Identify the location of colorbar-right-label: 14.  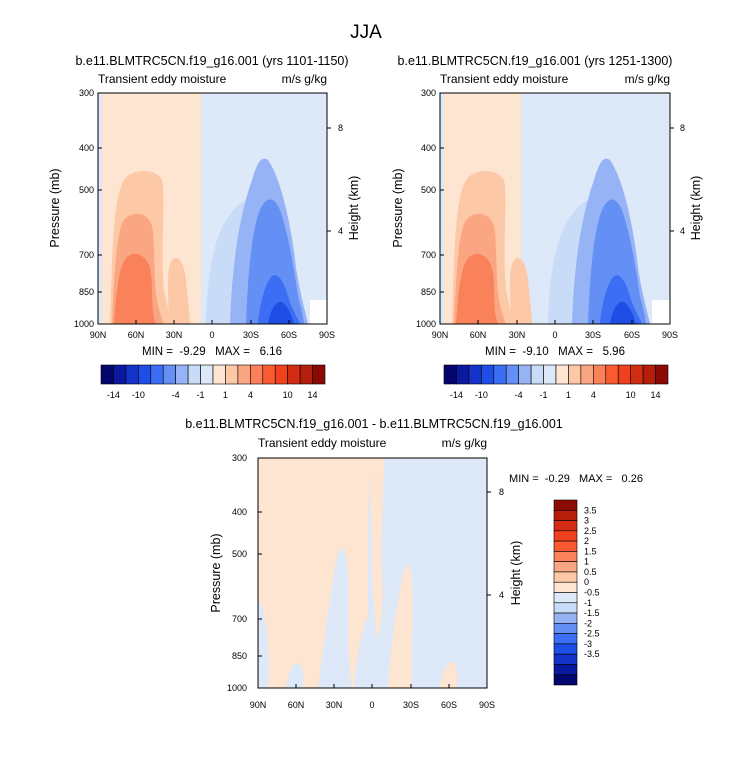
(656, 395).